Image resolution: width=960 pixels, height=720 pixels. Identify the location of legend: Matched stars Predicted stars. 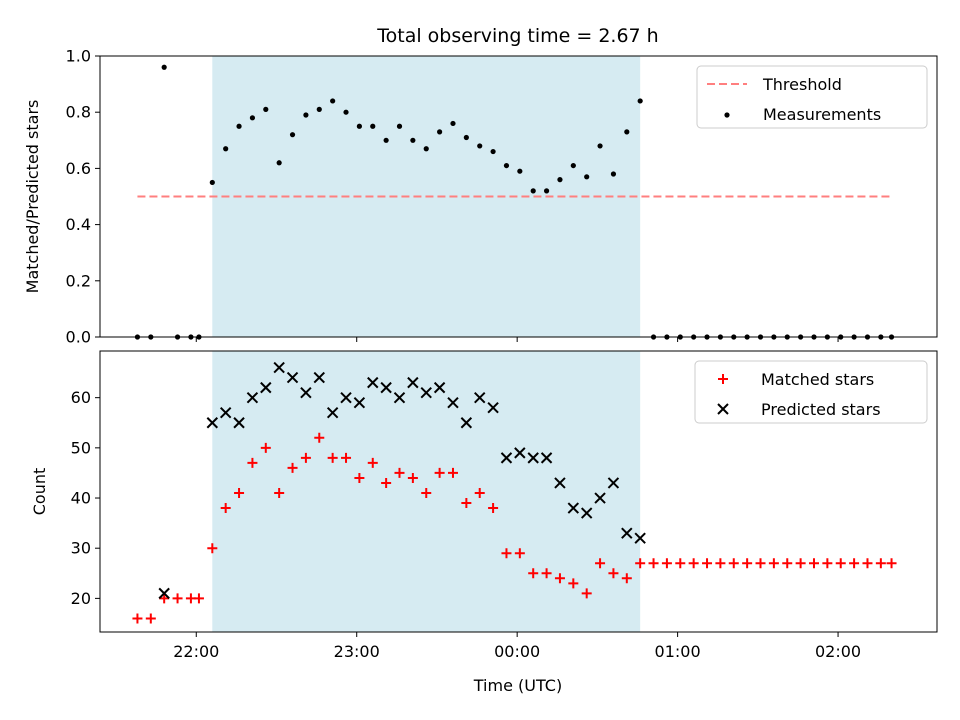
(811, 392).